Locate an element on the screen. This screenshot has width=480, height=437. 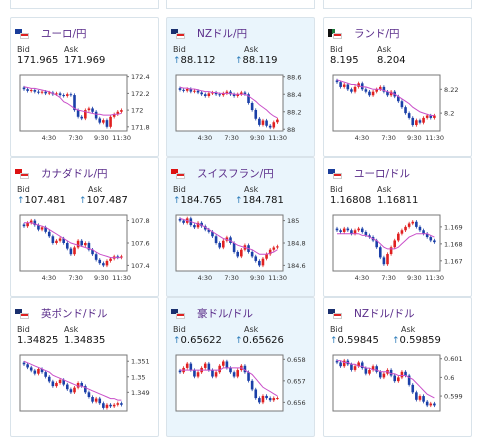
card-header: NZドル/ドル is located at coordinates (371, 313).